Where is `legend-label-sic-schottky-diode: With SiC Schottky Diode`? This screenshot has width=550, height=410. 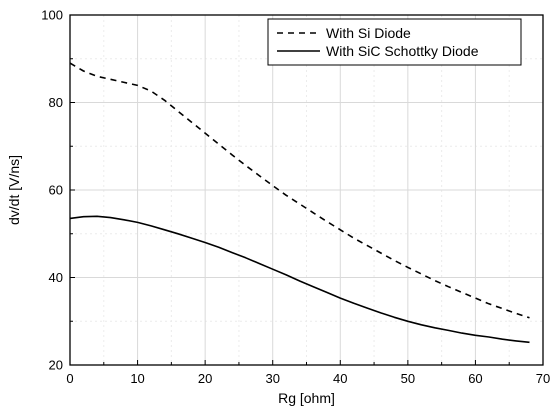 legend-label-sic-schottky-diode: With SiC Schottky Diode is located at coordinates (402, 51).